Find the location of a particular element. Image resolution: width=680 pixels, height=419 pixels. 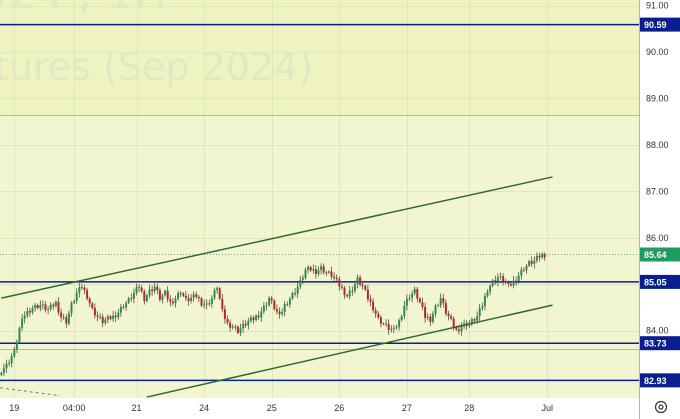

level-badge-bg is located at coordinates (660, 281).